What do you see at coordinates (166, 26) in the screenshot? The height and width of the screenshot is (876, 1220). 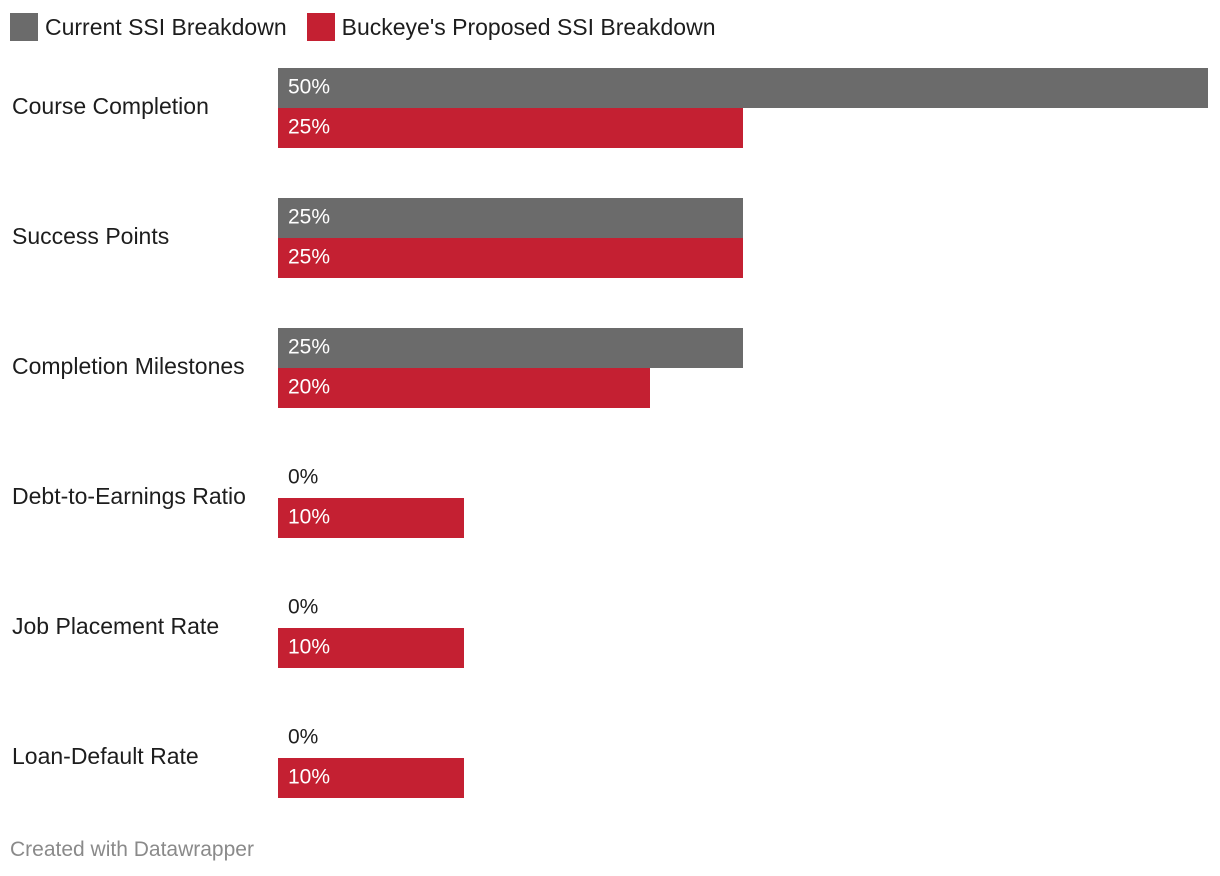 I see `legend-label-current: Current SSI Breakdown` at bounding box center [166, 26].